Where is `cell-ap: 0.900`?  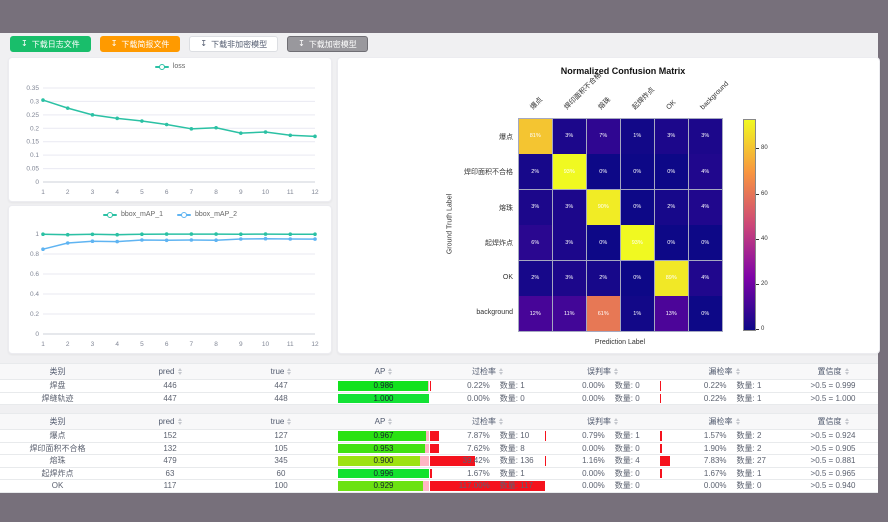 cell-ap: 0.900 is located at coordinates (383, 461).